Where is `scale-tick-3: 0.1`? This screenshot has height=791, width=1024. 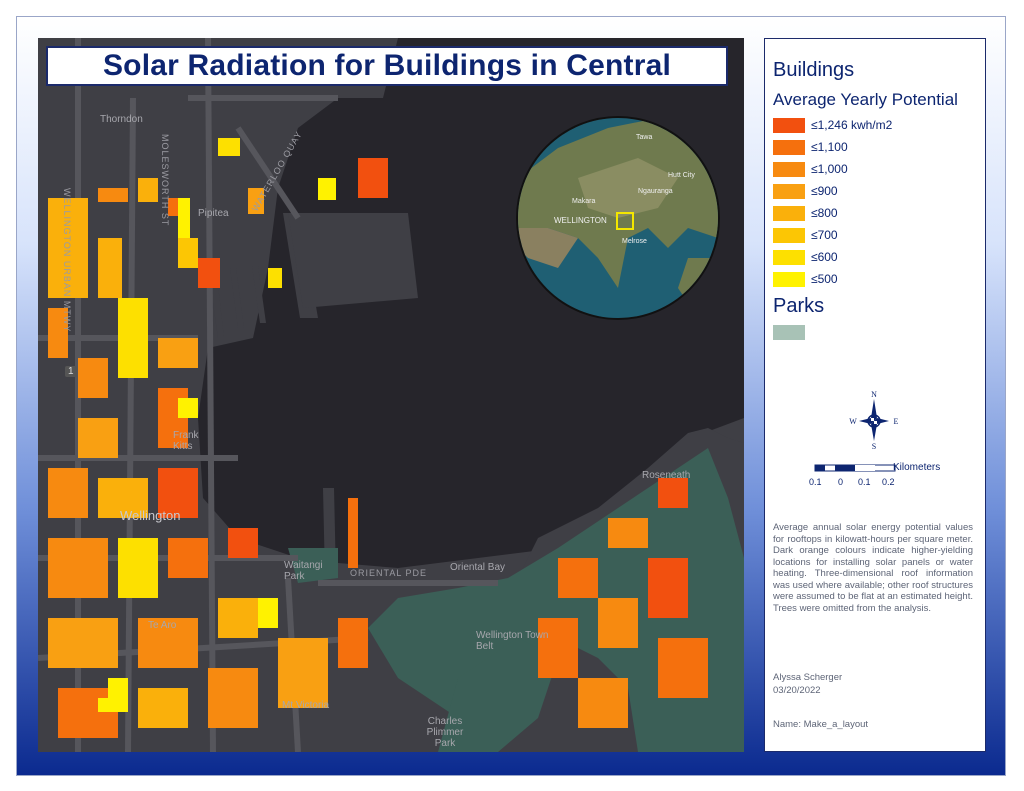 scale-tick-3: 0.1 is located at coordinates (864, 482).